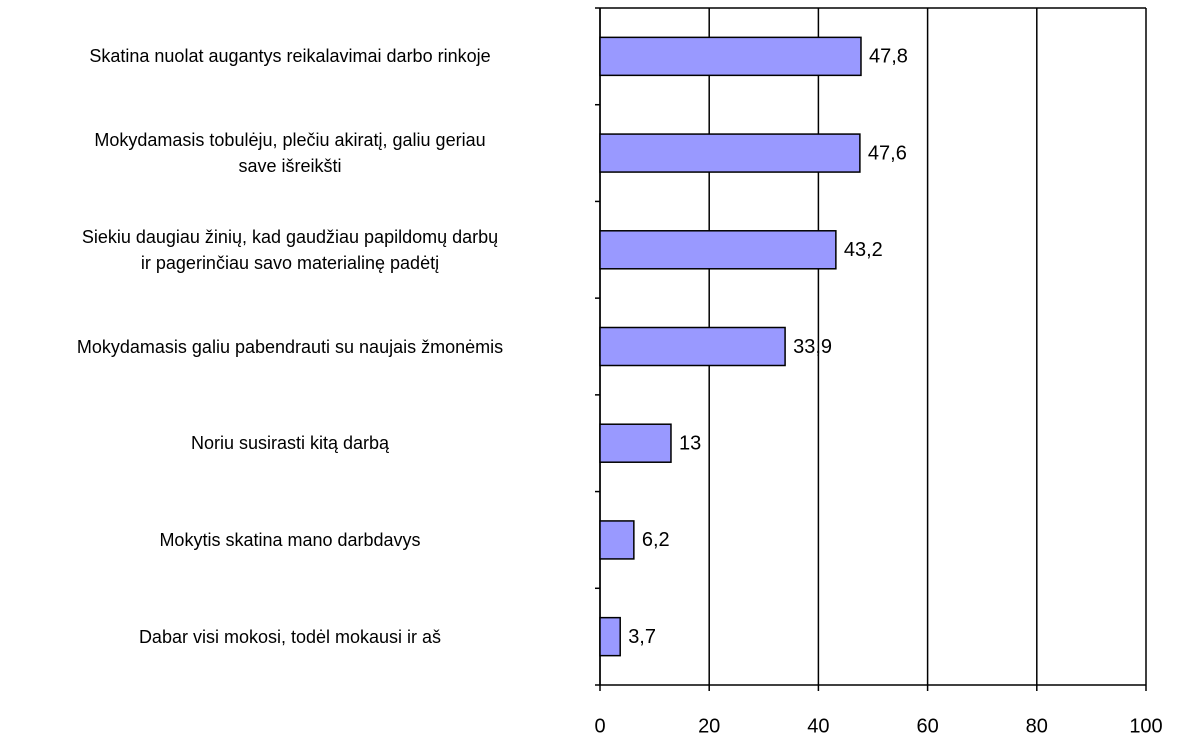 This screenshot has width=1178, height=742. Describe the element at coordinates (1145, 726) in the screenshot. I see `x-tick-label: 100` at that location.